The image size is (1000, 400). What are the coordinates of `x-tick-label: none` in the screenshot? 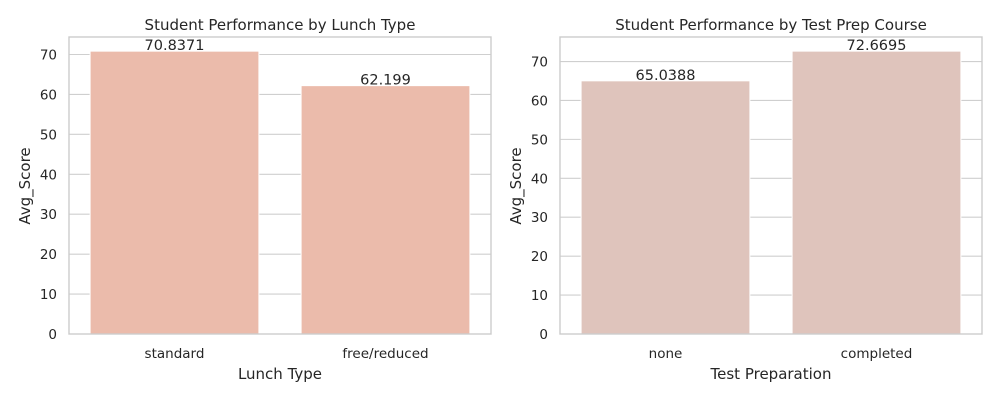 It's located at (666, 354).